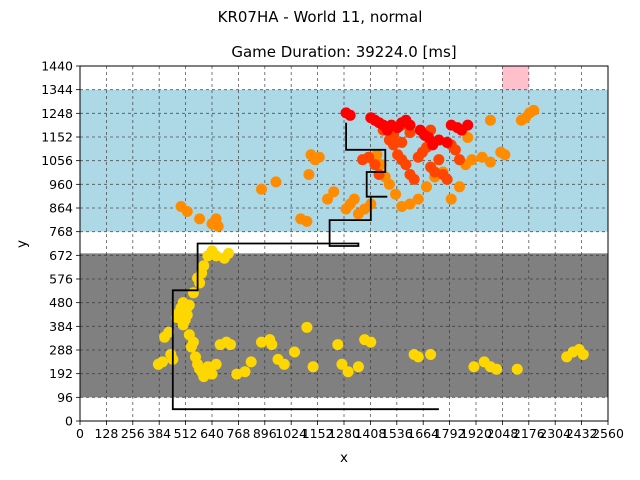 The image size is (640, 480). What do you see at coordinates (343, 52) in the screenshot?
I see `chart-title: Game Duration: 39224.0 [ms]` at bounding box center [343, 52].